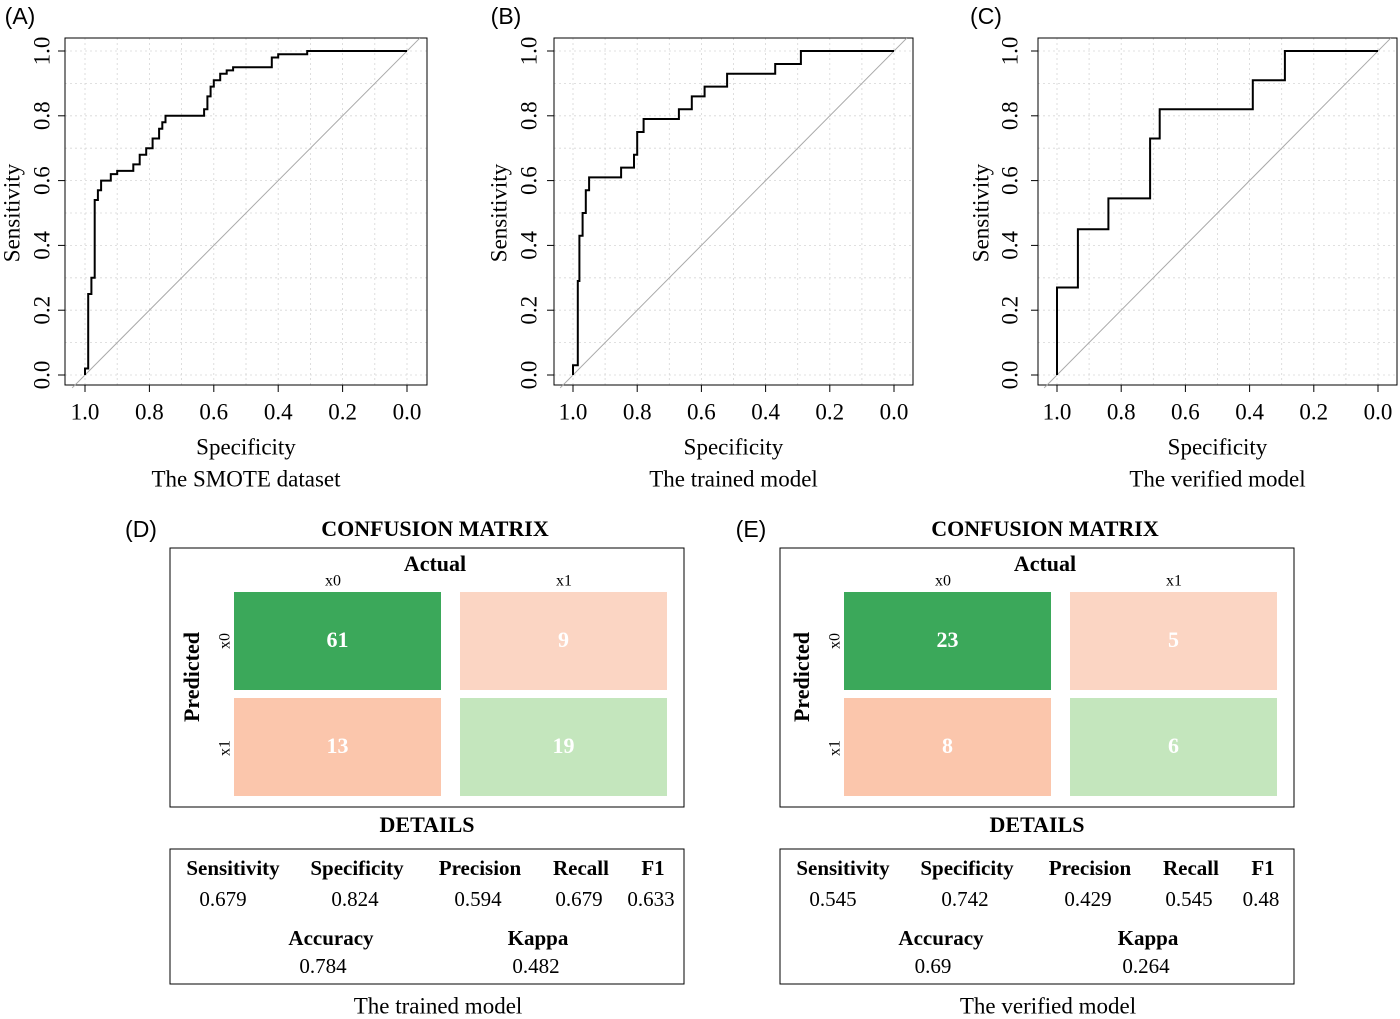  Describe the element at coordinates (20, 16) in the screenshot. I see `panel-label: (A)` at that location.